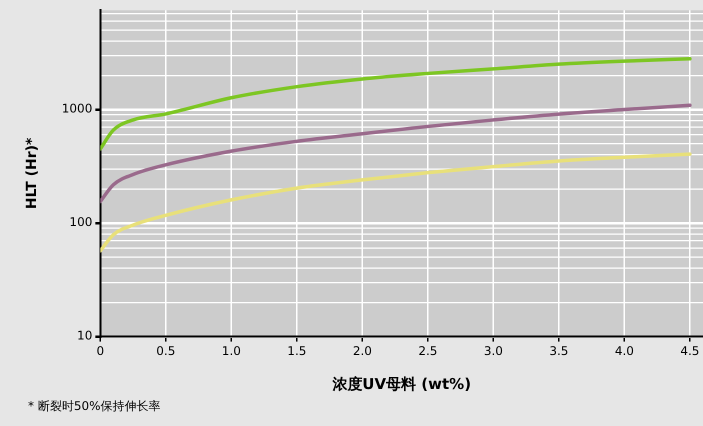  What do you see at coordinates (77, 109) in the screenshot?
I see `y-tick-label: 1000` at bounding box center [77, 109].